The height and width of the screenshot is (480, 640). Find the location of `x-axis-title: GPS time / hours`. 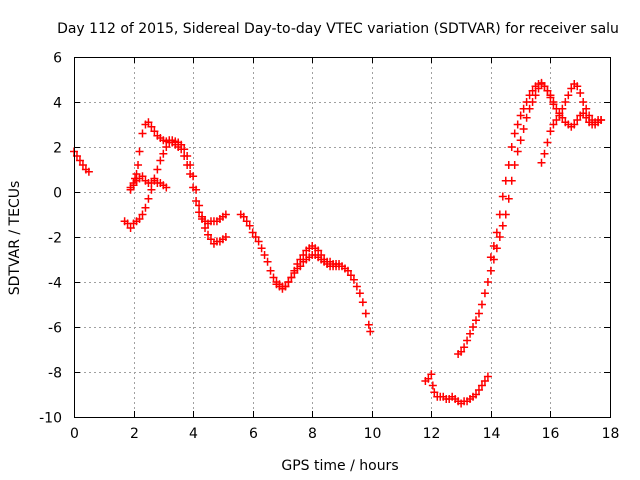

x-axis-title: GPS time / hours is located at coordinates (339, 466).